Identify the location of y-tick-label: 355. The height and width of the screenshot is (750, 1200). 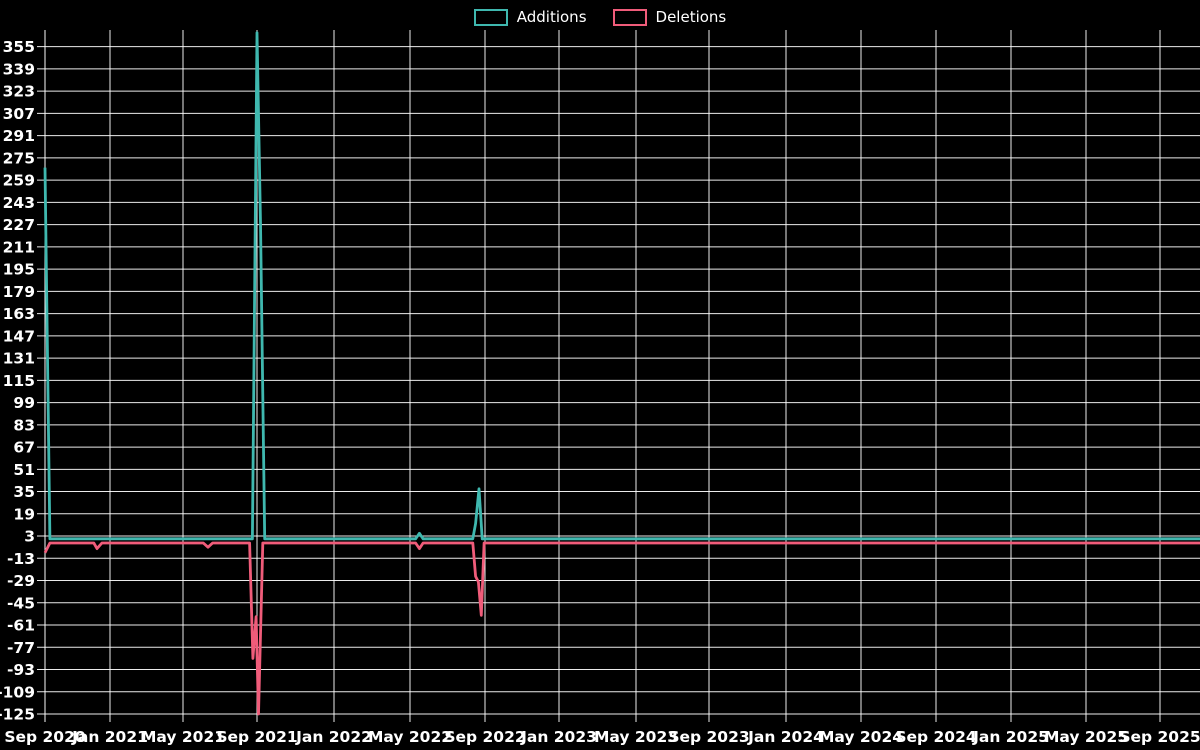
(19, 47).